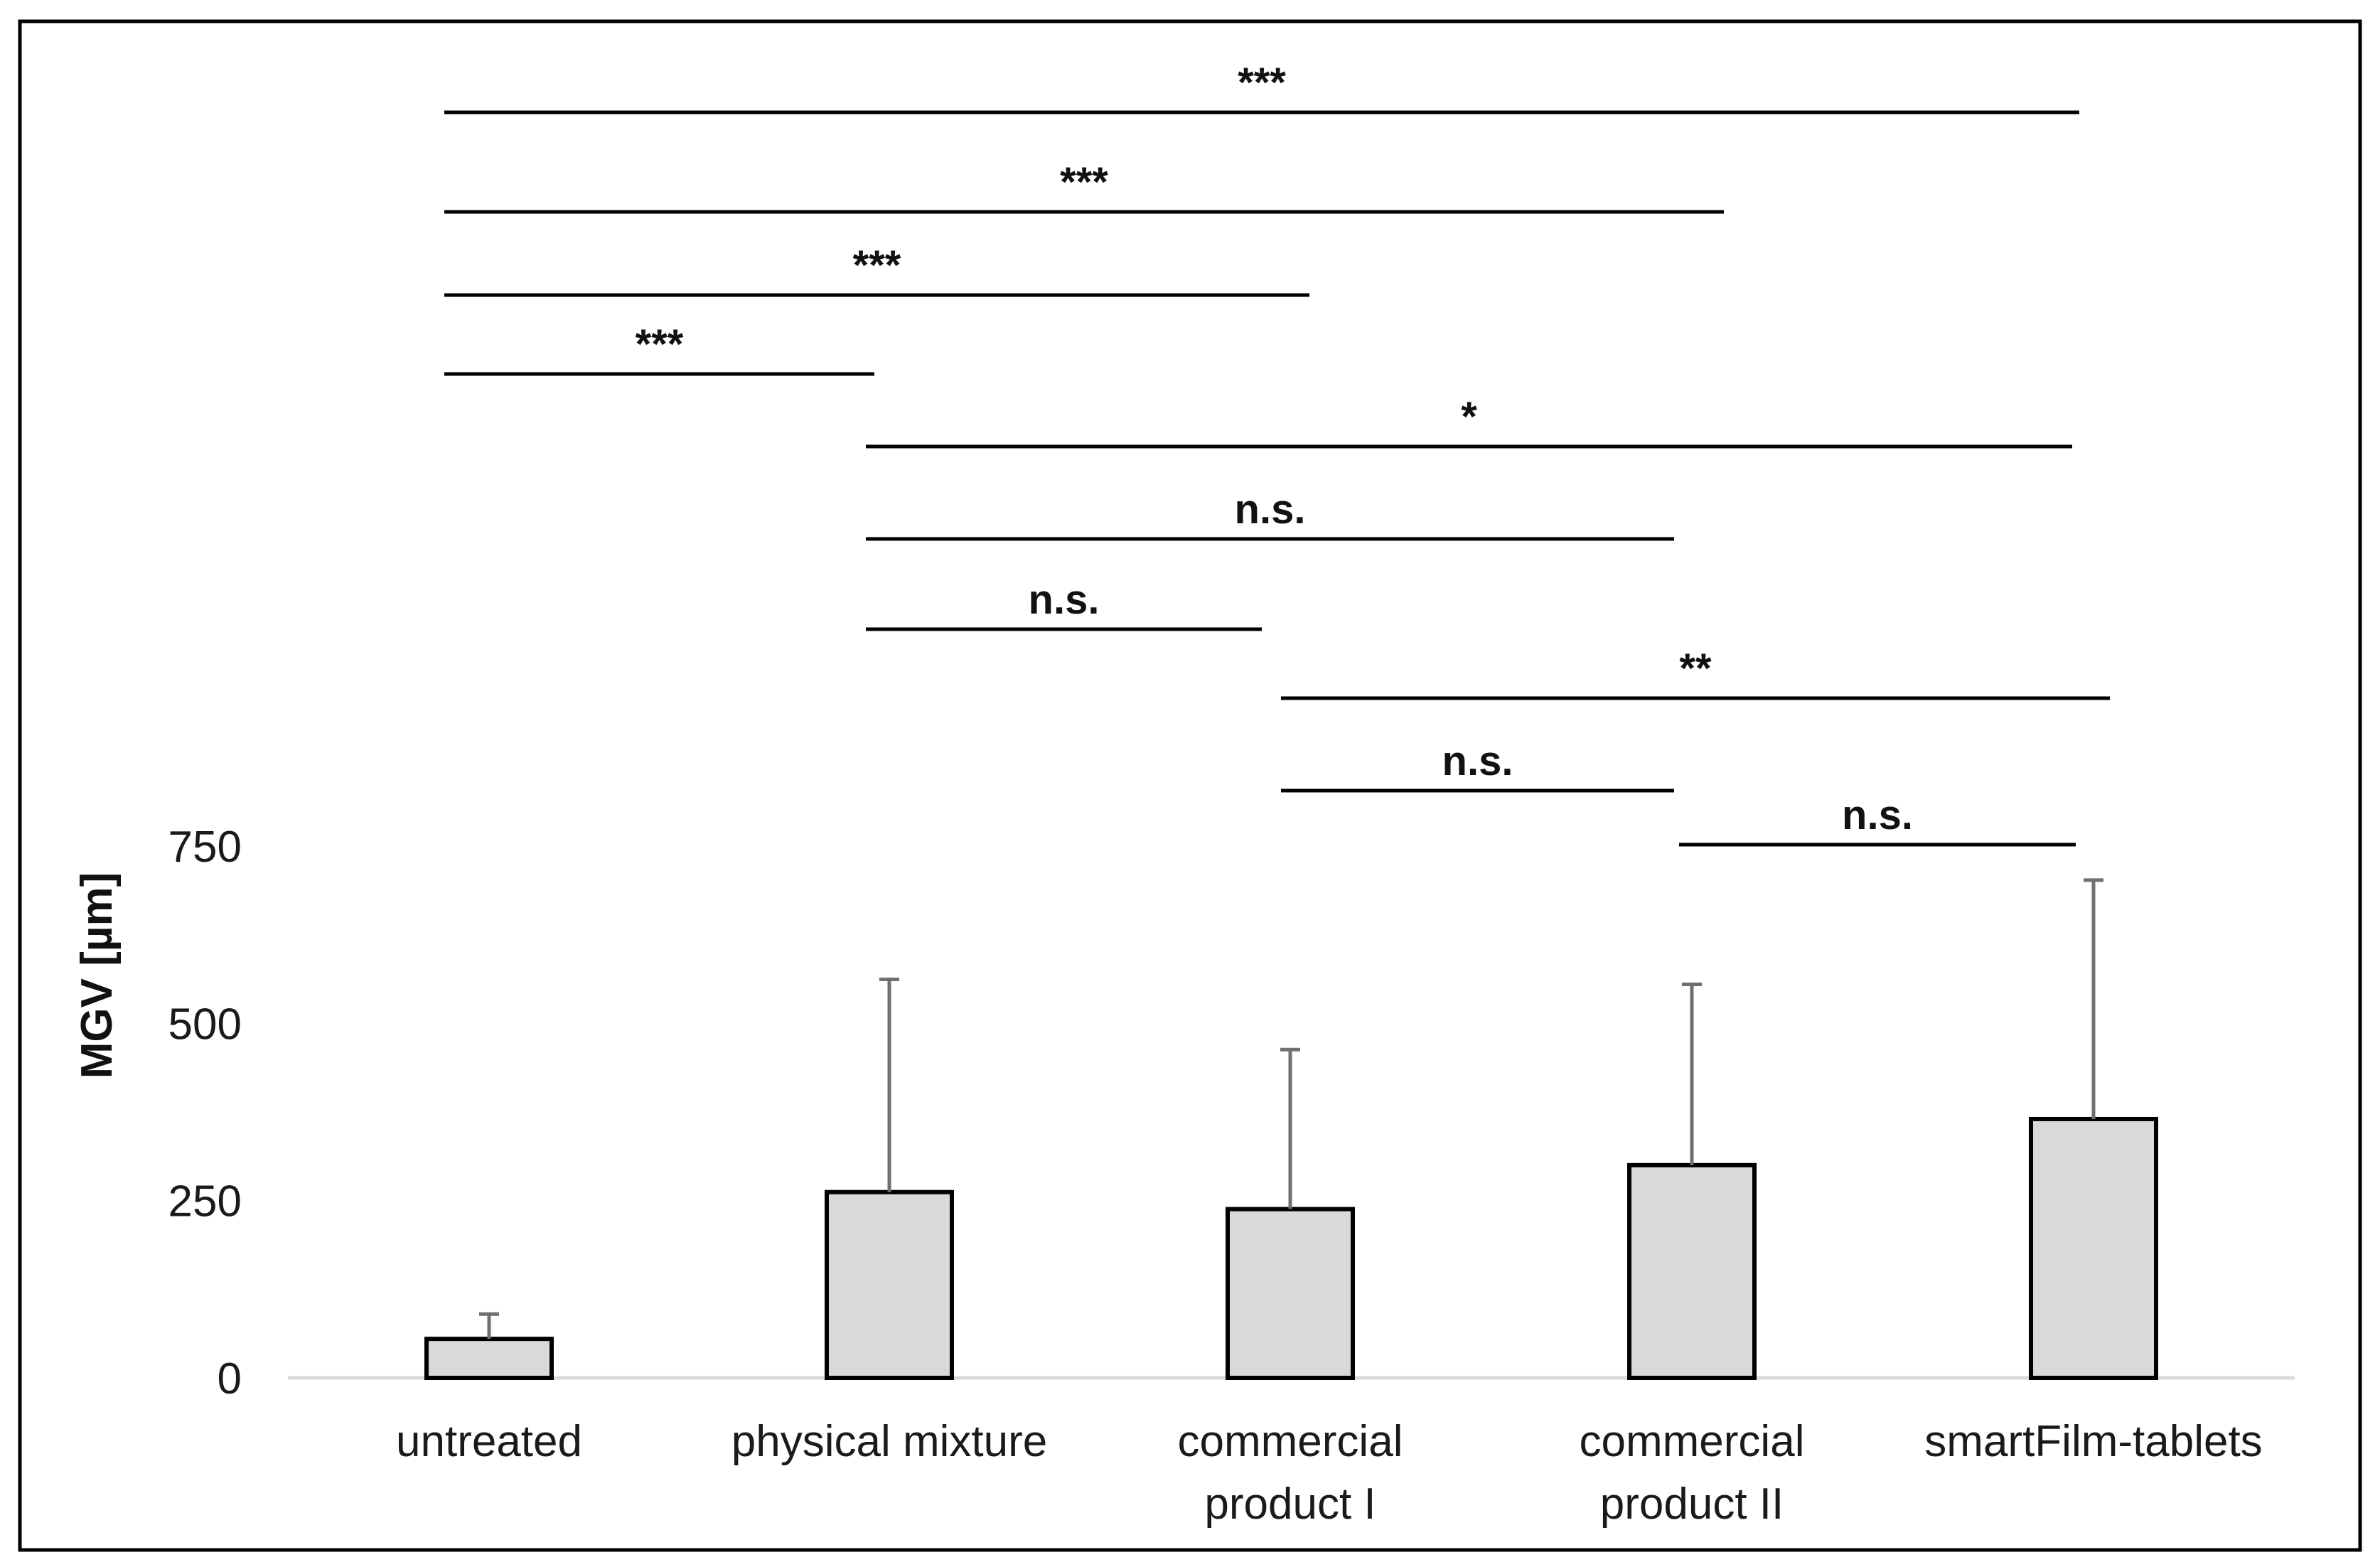 The width and height of the screenshot is (2380, 1567). Describe the element at coordinates (1695, 669) in the screenshot. I see `significance-label: **` at that location.